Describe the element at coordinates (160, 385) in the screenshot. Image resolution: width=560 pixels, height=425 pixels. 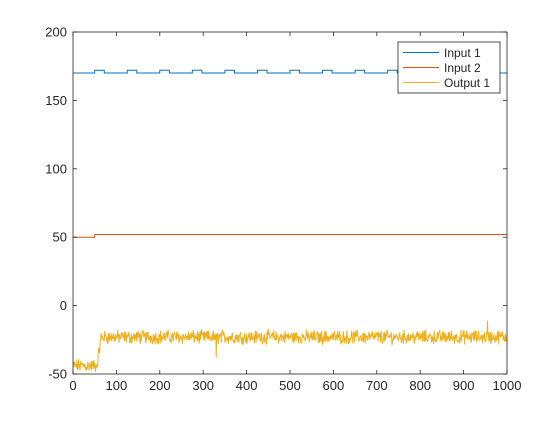
I see `x-tick-label: 200` at that location.